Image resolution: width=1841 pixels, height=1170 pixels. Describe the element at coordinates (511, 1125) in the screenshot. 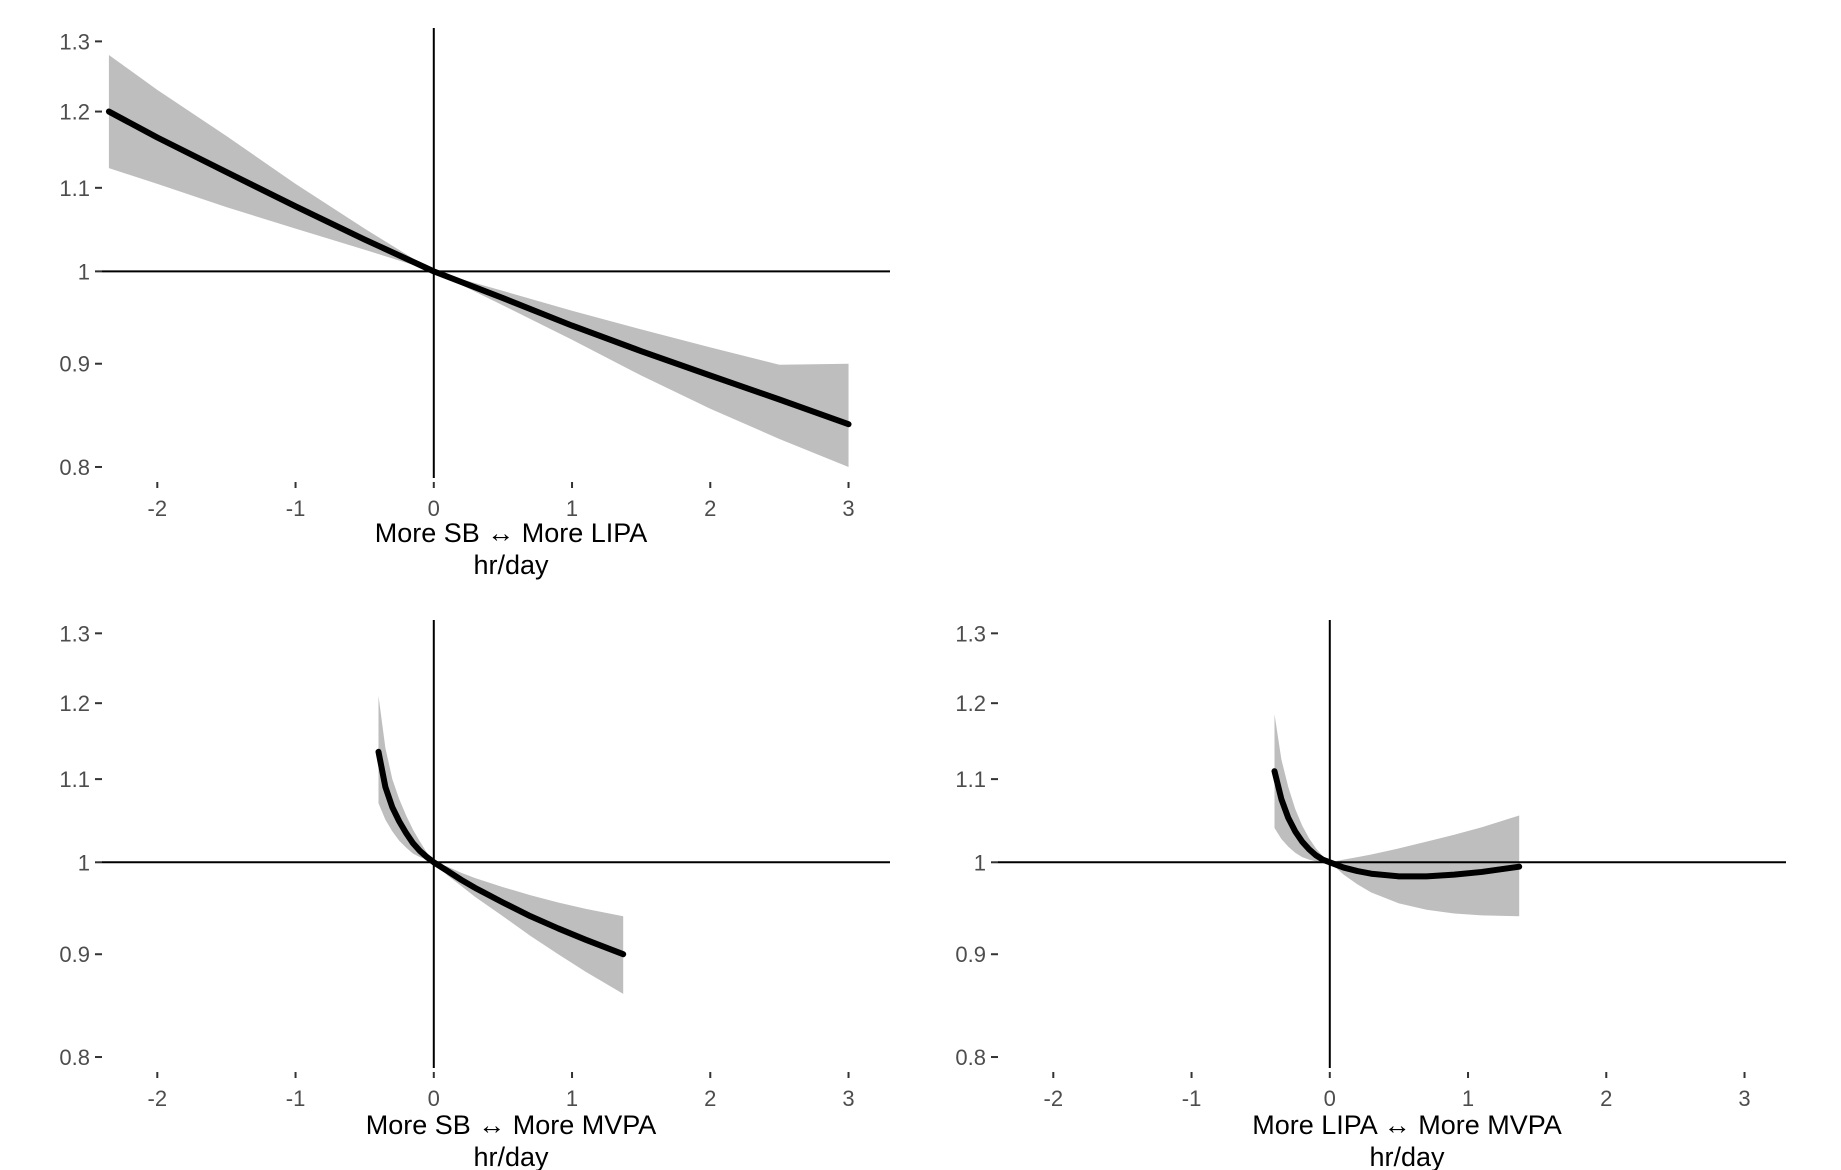

I see `x-axis-title: More SB ↔ More MVPA` at that location.